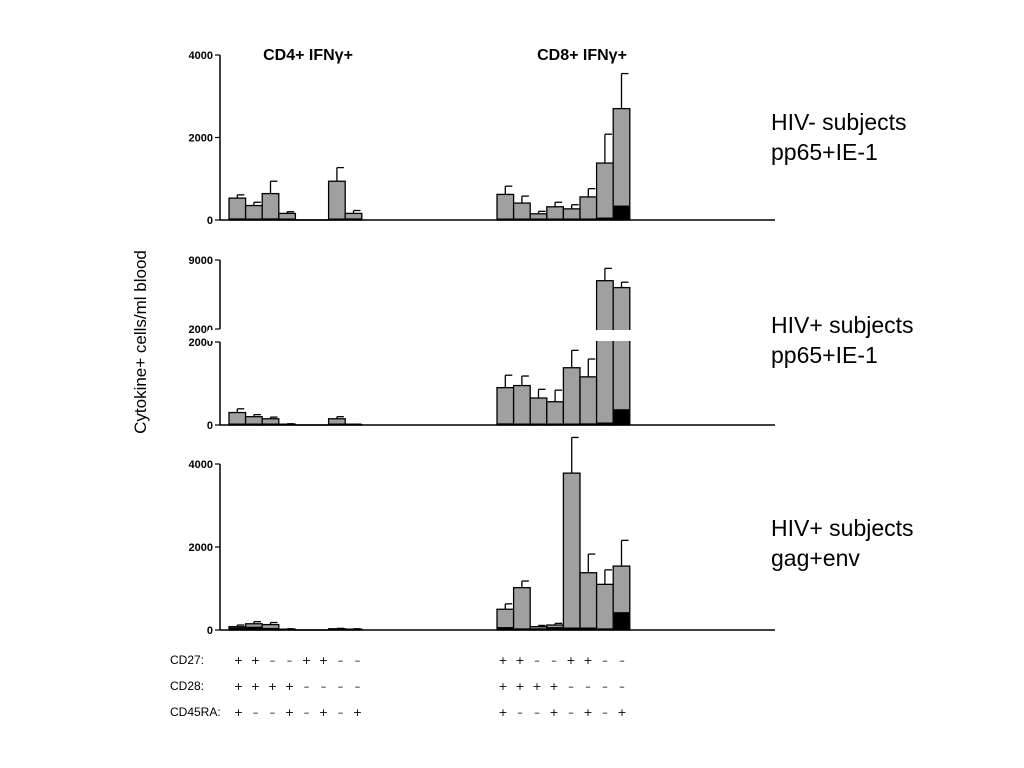 The image size is (1024, 768). Describe the element at coordinates (482, 548) in the screenshot. I see `axes: 0 2000 4000` at that location.